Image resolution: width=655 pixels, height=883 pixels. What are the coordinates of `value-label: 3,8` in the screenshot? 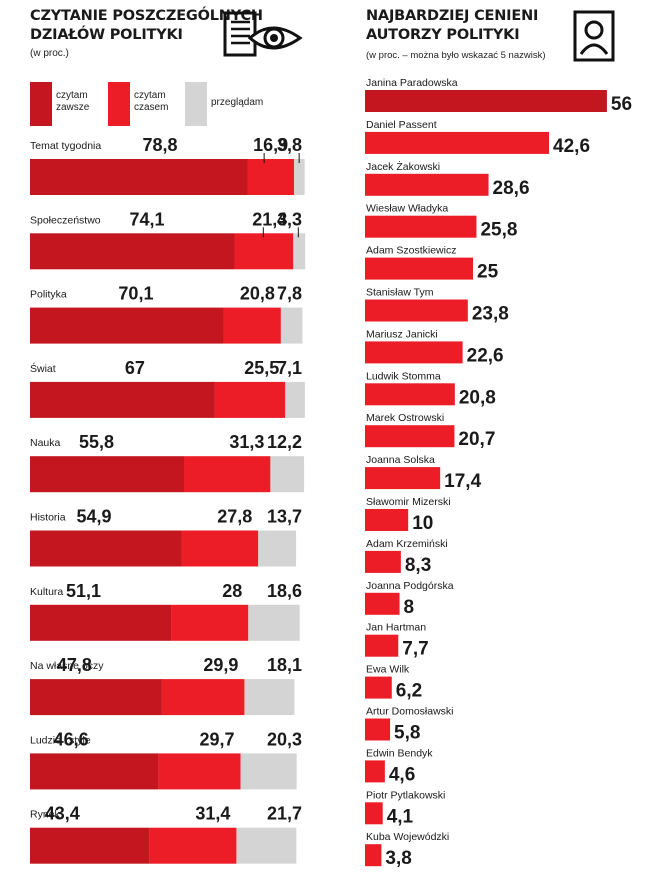 It's located at (289, 145).